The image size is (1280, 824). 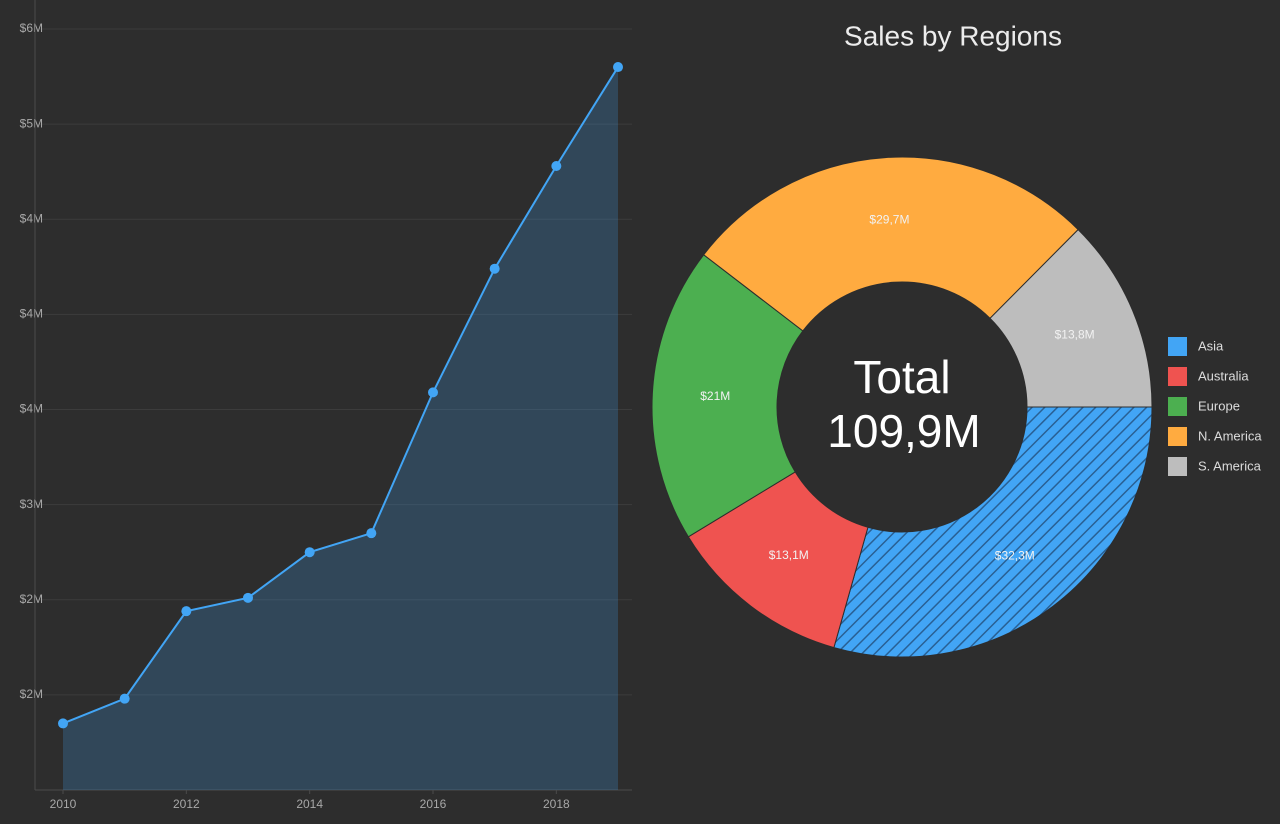 I want to click on x-tick-label: 2010, so click(x=63, y=804).